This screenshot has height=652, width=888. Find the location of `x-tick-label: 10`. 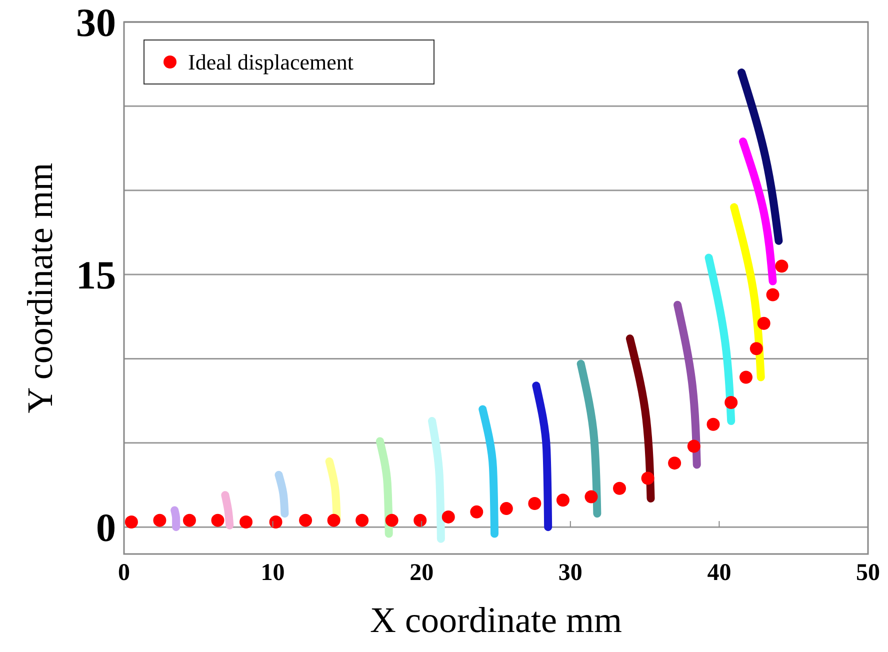

x-tick-label: 10 is located at coordinates (272, 573).